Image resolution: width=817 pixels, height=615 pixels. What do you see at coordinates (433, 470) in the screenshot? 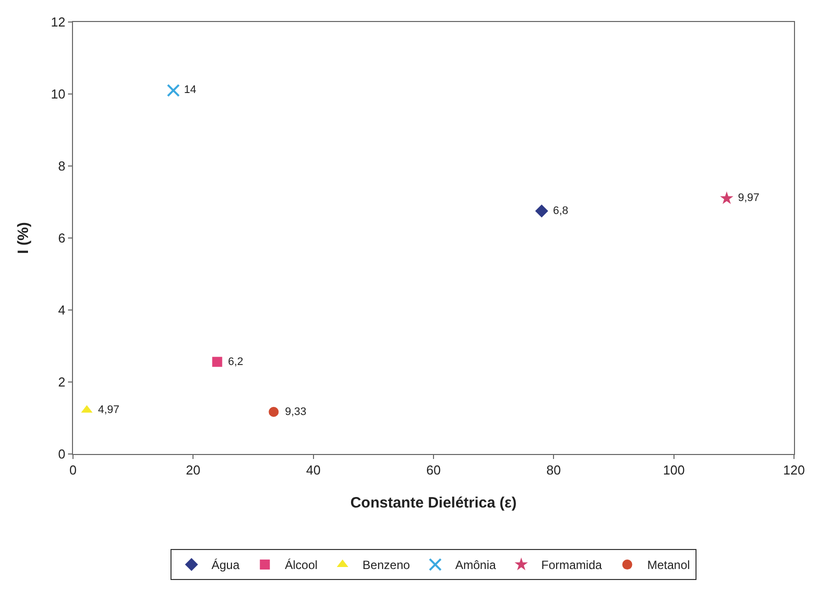
I see `x-tick-label: 60` at bounding box center [433, 470].